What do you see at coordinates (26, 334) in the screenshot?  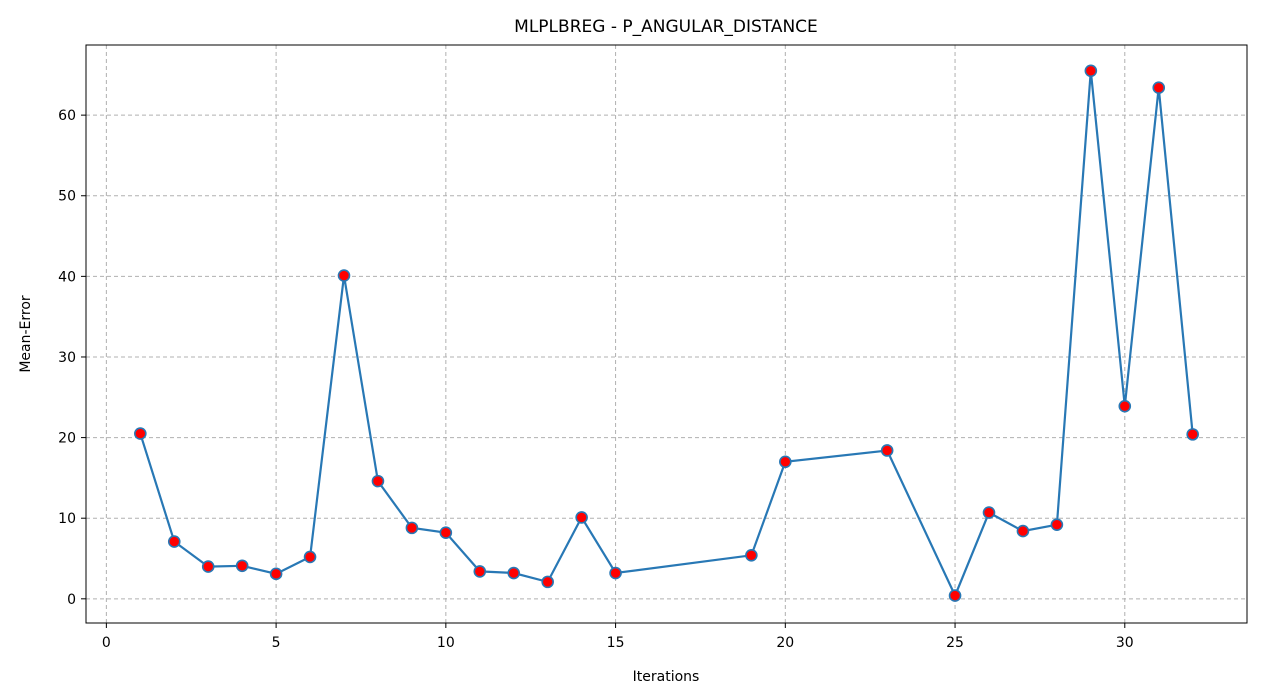 I see `y-axis-label: Mean-Error` at bounding box center [26, 334].